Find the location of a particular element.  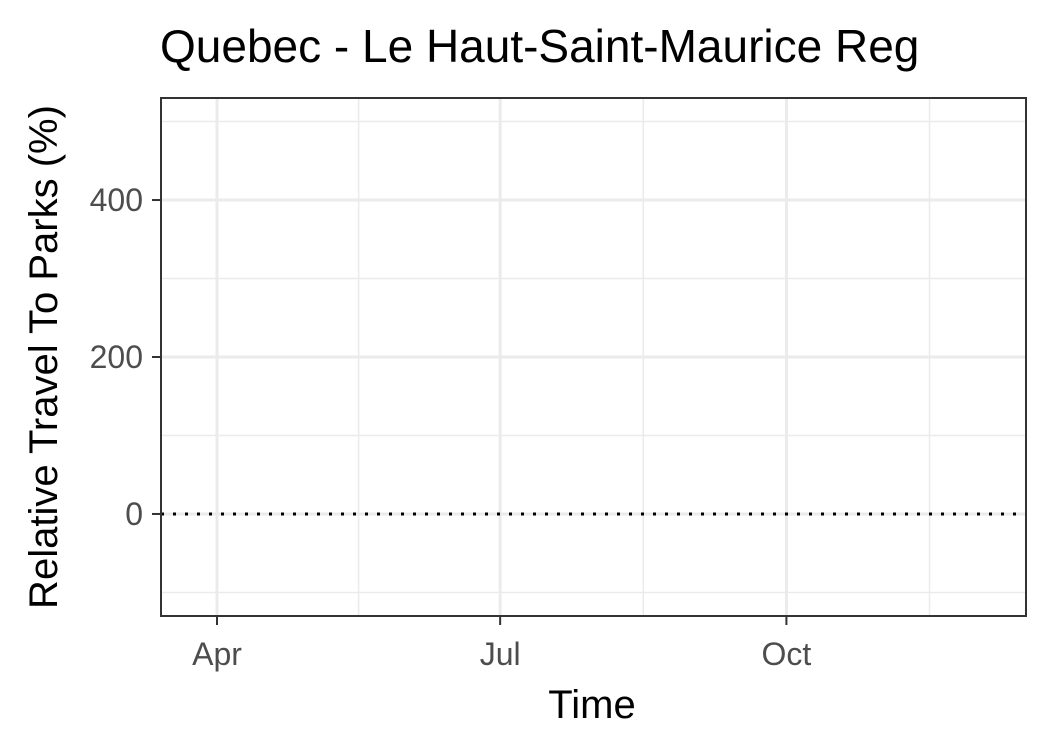

y-tick-label: 200 is located at coordinates (116, 357).